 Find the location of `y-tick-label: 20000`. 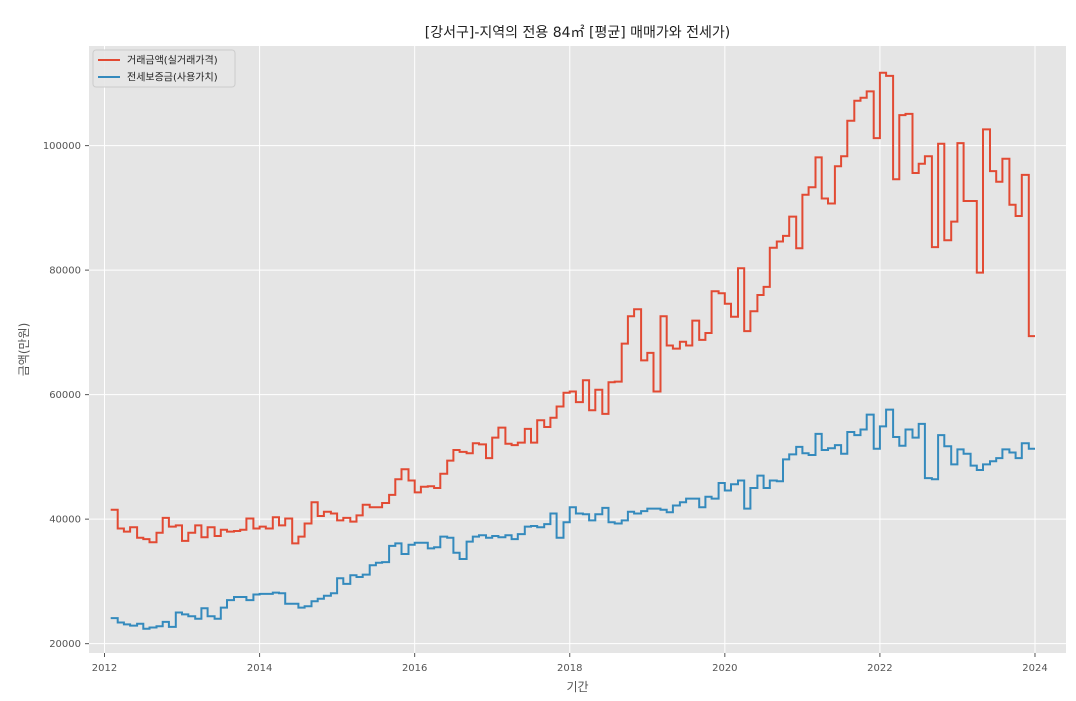

y-tick-label: 20000 is located at coordinates (65, 644).